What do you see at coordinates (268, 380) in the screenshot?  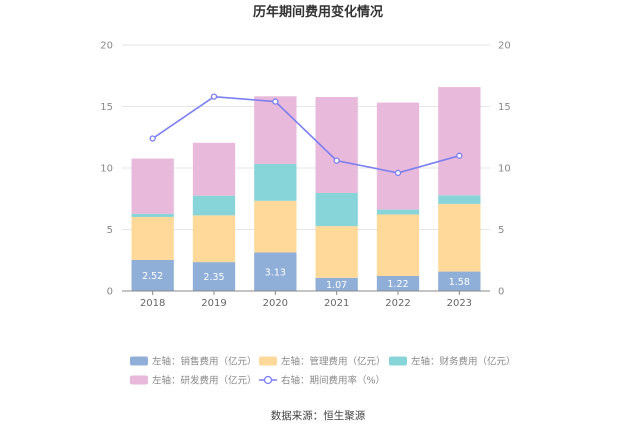 I see `legend-marker` at bounding box center [268, 380].